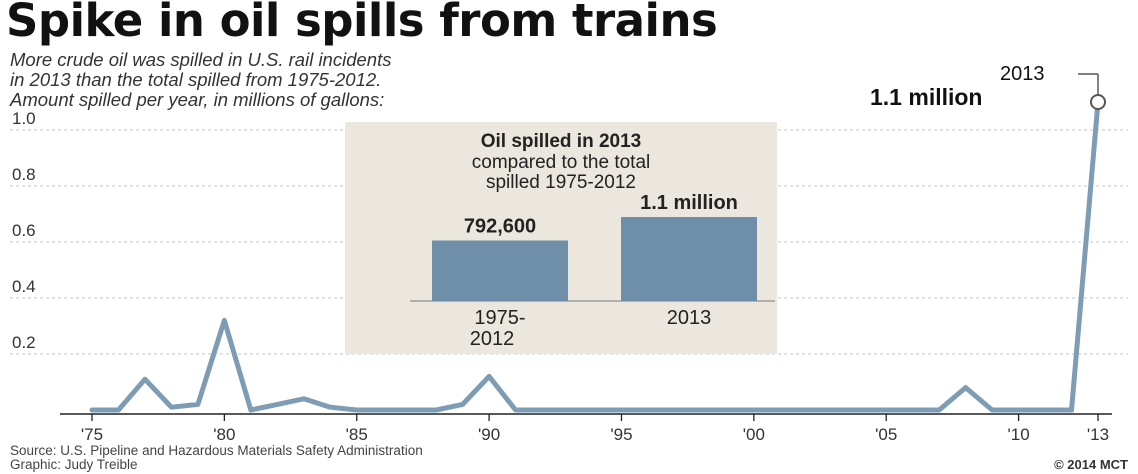 This screenshot has height=474, width=1138. Describe the element at coordinates (498, 328) in the screenshot. I see `inset-category-label: 1975-2012` at that location.